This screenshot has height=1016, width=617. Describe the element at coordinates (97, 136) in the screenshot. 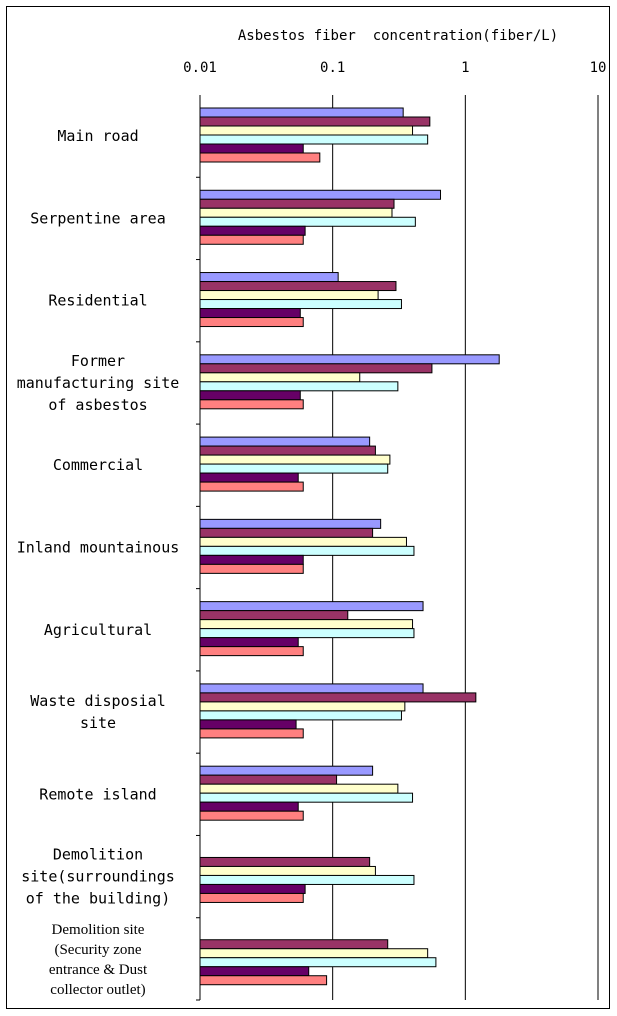

I see `category-label: Main road` at that location.